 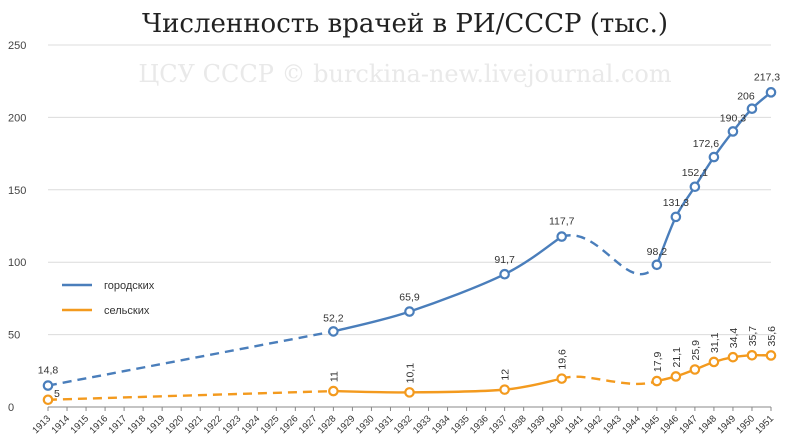 What do you see at coordinates (715, 342) in the screenshot?
I see `data-label: 31,1` at bounding box center [715, 342].